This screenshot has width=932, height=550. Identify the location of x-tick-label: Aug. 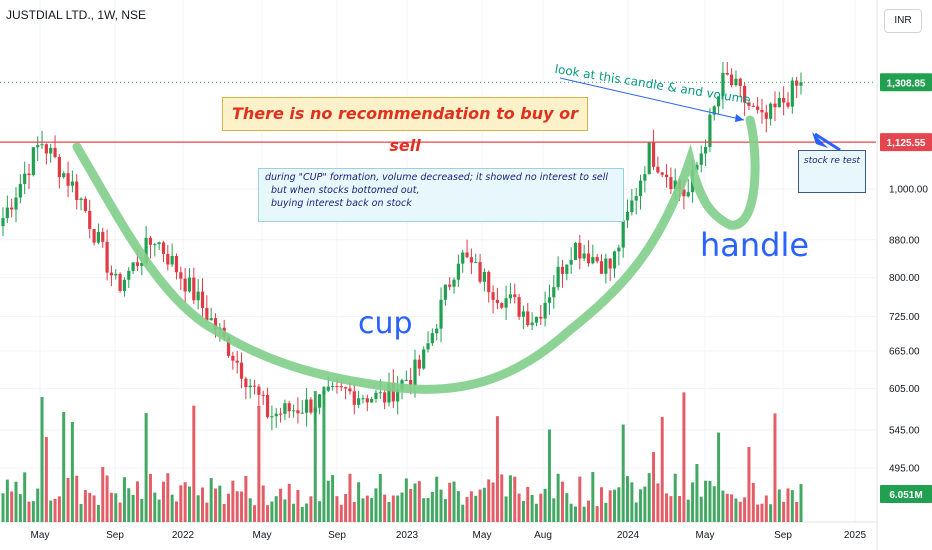
(543, 535).